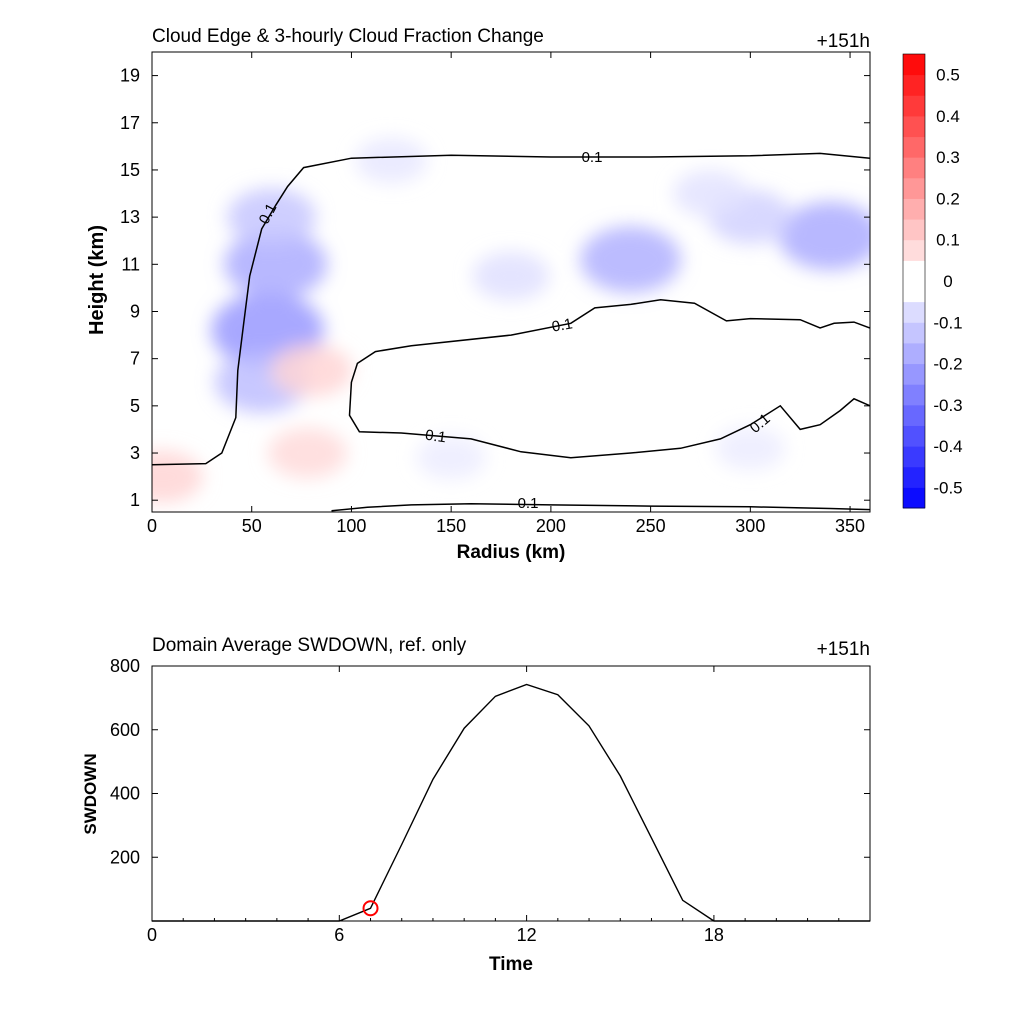  Describe the element at coordinates (309, 645) in the screenshot. I see `chart2-title: Domain Average SWDOWN, ref. only` at that location.